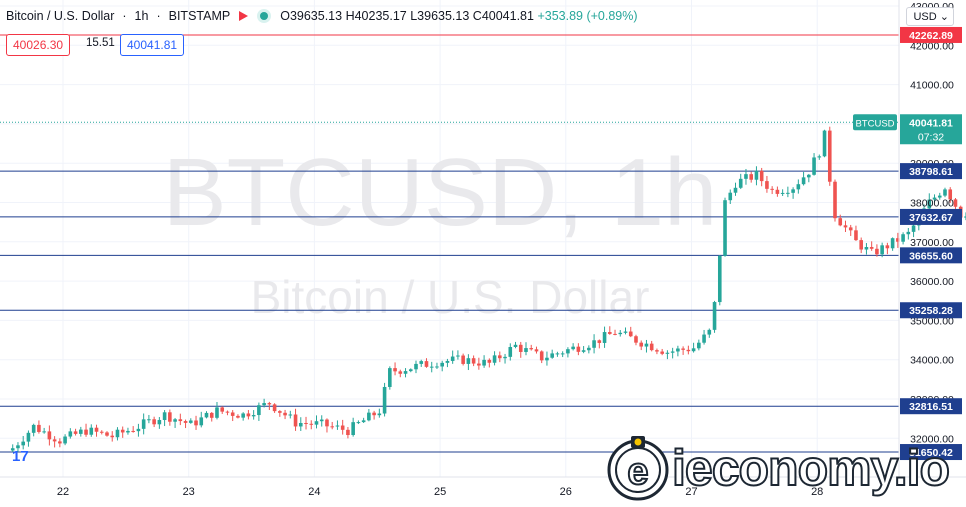 Image resolution: width=966 pixels, height=507 pixels. I want to click on exchange-label: BITSTAMP, so click(199, 16).